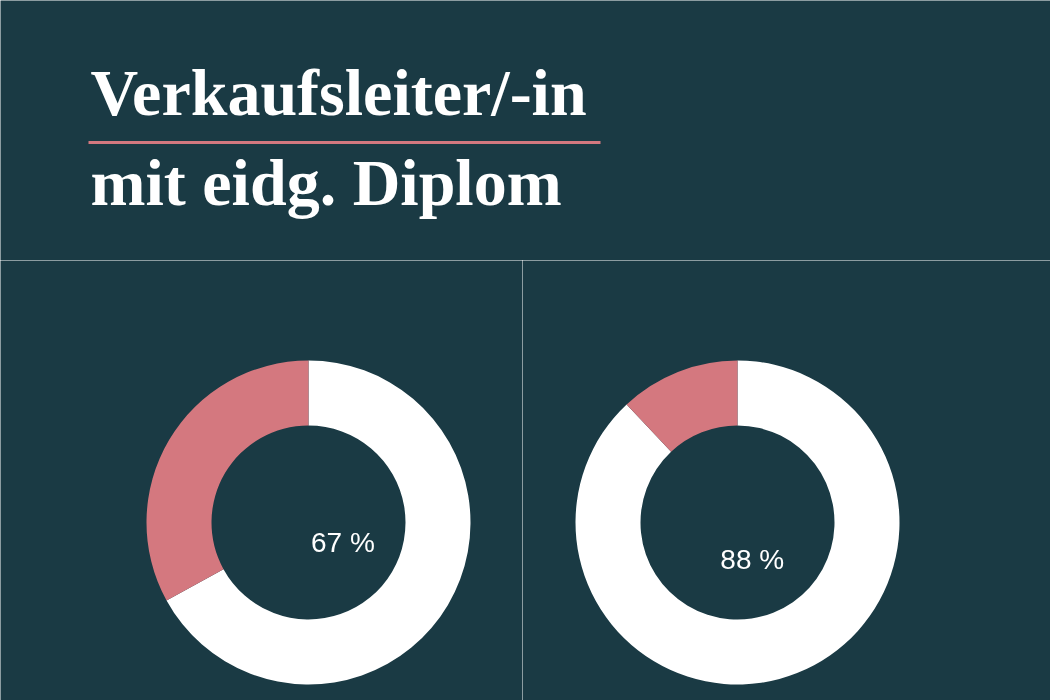  What do you see at coordinates (752, 560) in the screenshot?
I see `data-label: 88 %` at bounding box center [752, 560].